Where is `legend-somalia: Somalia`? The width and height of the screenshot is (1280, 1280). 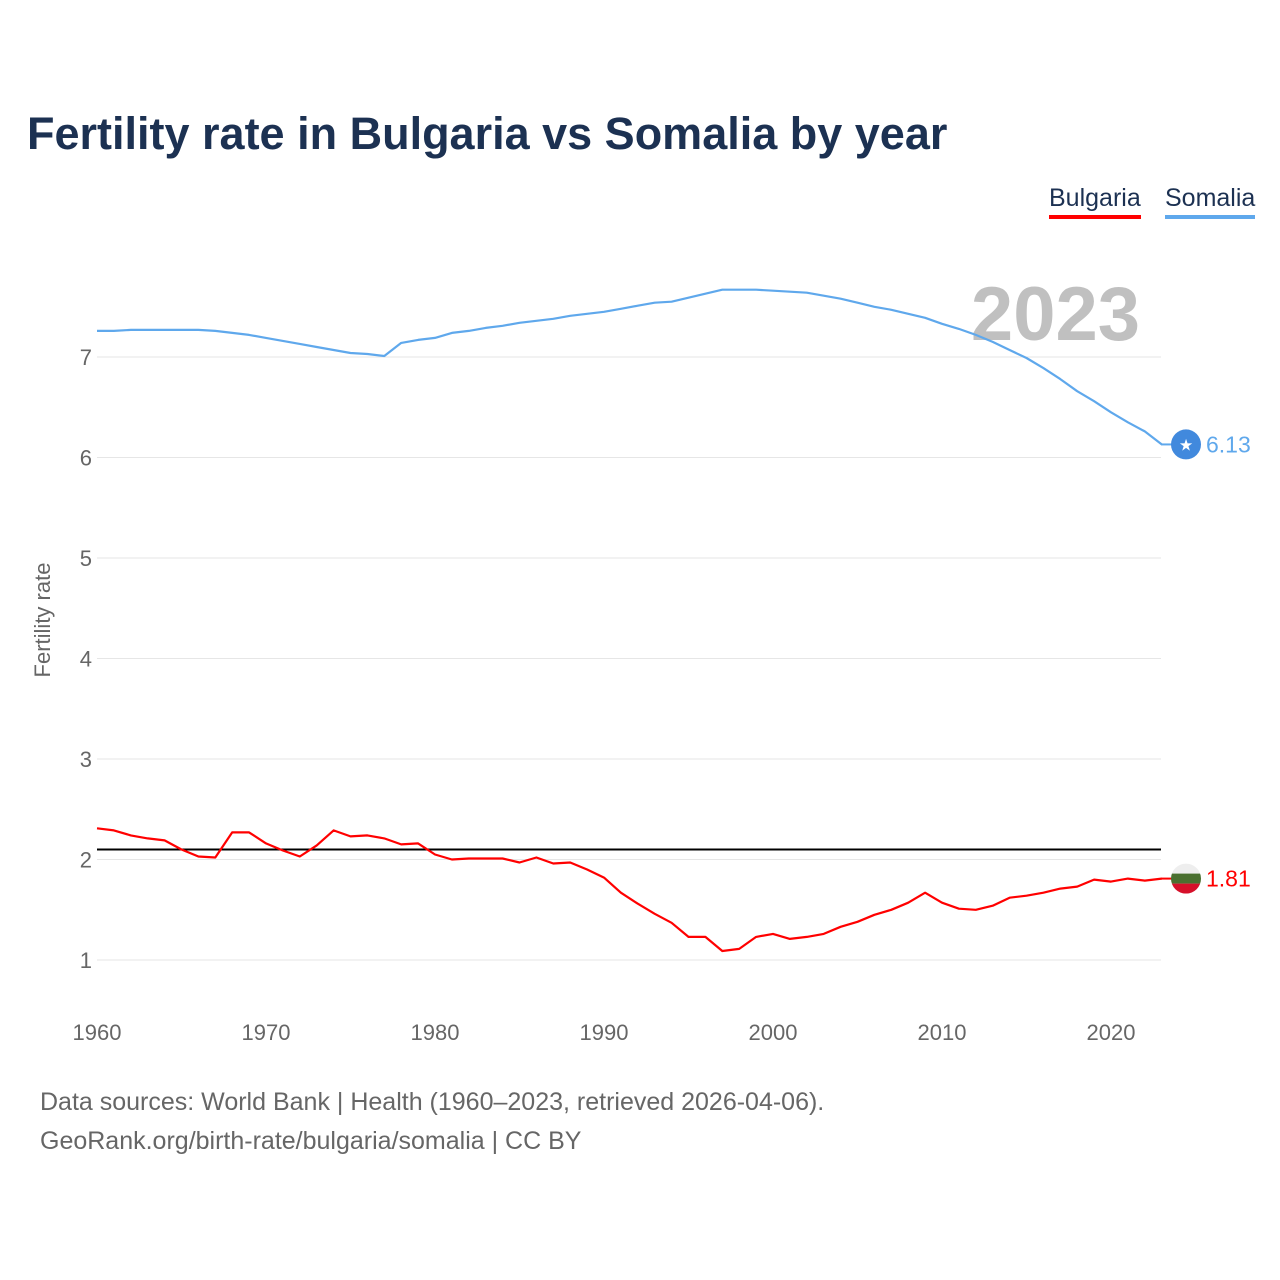 legend-somalia: Somalia is located at coordinates (1210, 201).